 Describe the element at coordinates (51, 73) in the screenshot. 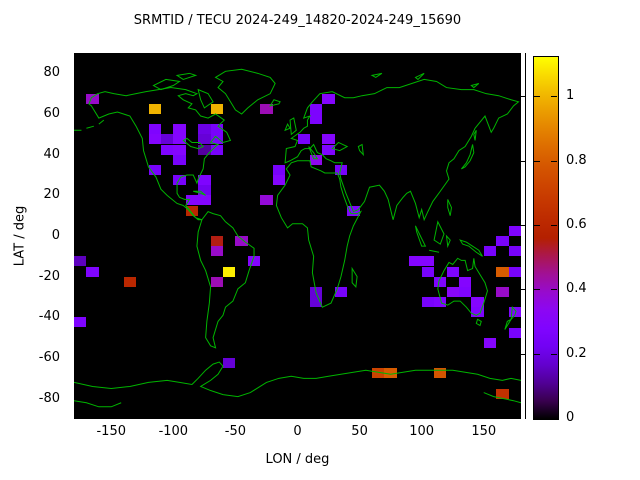

I see `y-tick-label: 80` at that location.